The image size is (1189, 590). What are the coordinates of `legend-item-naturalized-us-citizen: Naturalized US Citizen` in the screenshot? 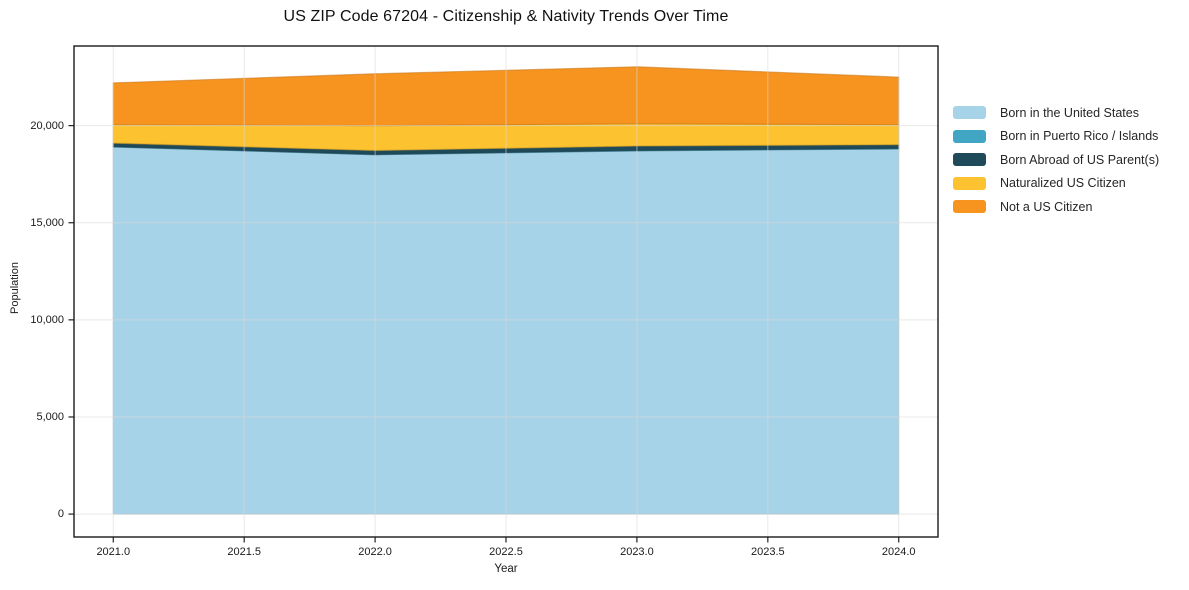 It's located at (1056, 184).